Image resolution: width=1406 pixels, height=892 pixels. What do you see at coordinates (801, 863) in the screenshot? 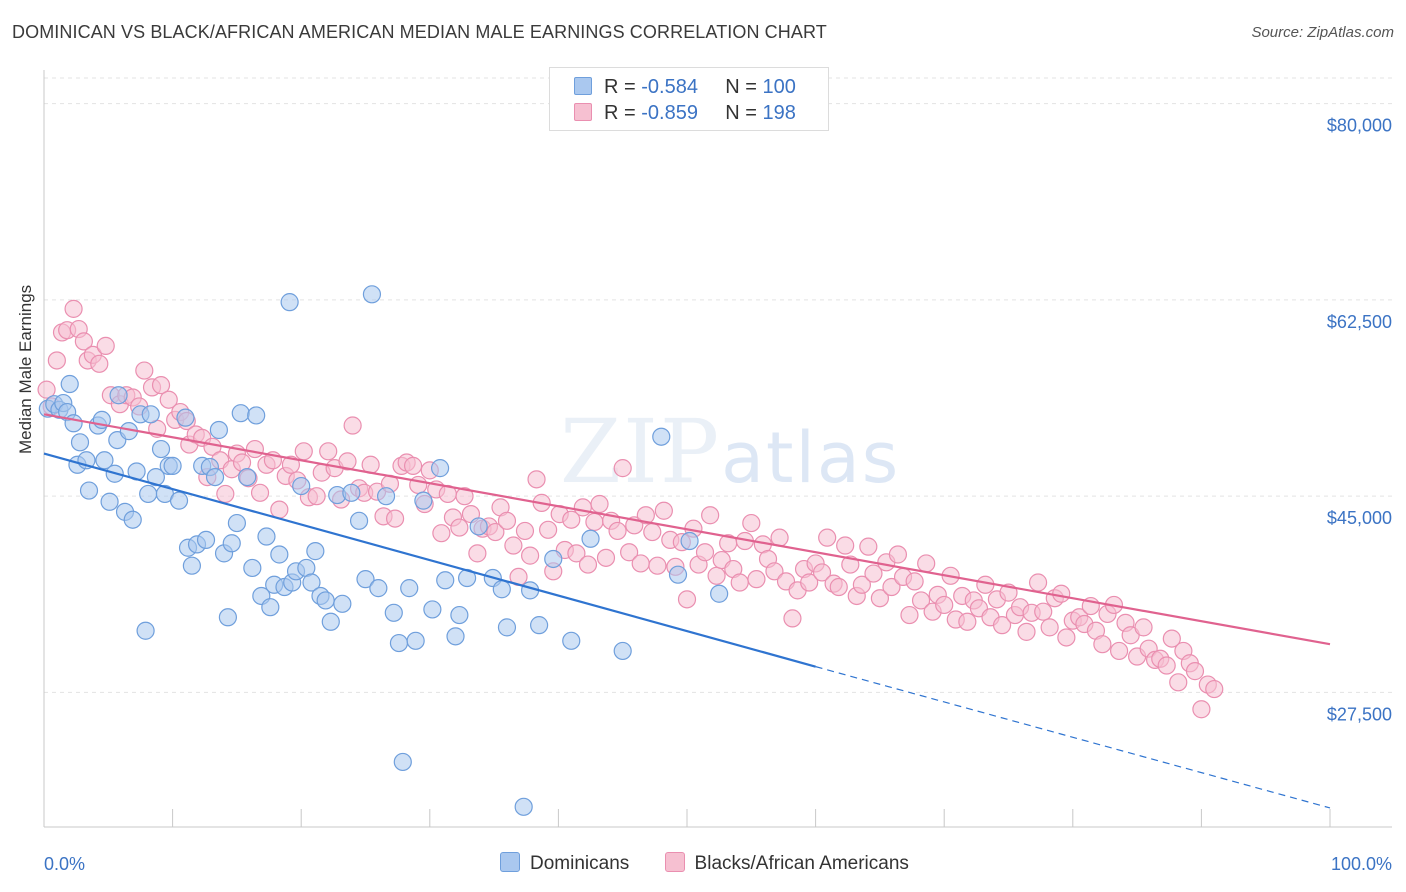
I see `legend-label-blacks: Blacks/African Americans` at bounding box center [801, 863].